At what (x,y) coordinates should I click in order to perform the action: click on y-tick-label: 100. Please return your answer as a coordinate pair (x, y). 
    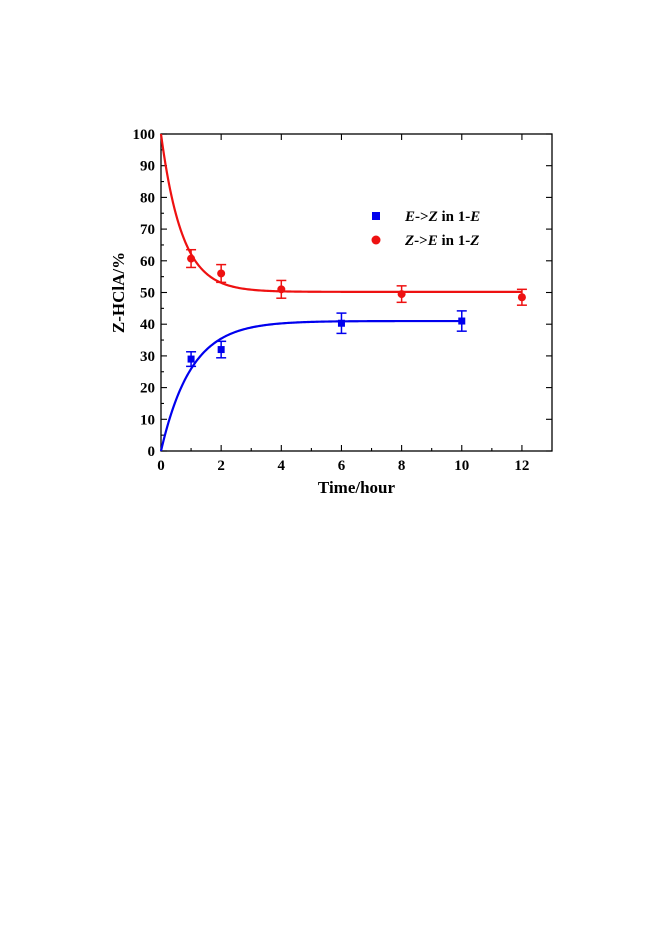
    Looking at the image, I should click on (144, 135).